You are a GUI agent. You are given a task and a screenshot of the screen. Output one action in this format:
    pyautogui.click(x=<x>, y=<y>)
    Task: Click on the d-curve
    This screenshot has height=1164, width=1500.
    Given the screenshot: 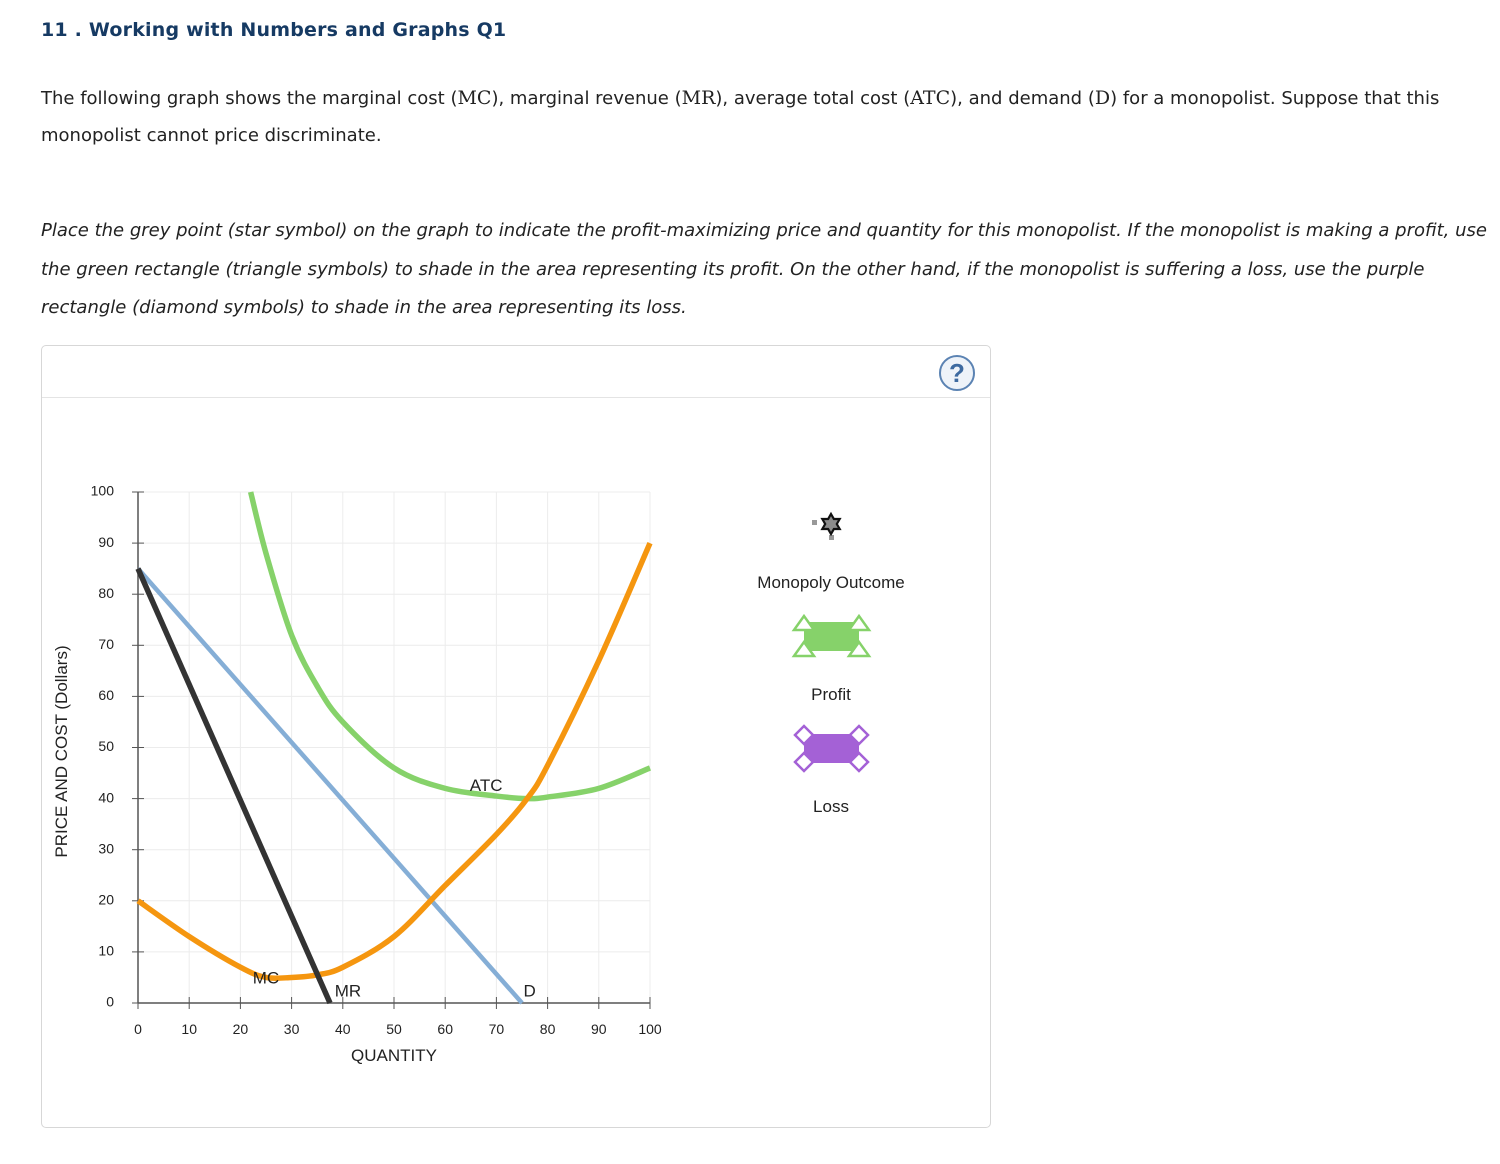 What is the action you would take?
    pyautogui.click(x=330, y=786)
    